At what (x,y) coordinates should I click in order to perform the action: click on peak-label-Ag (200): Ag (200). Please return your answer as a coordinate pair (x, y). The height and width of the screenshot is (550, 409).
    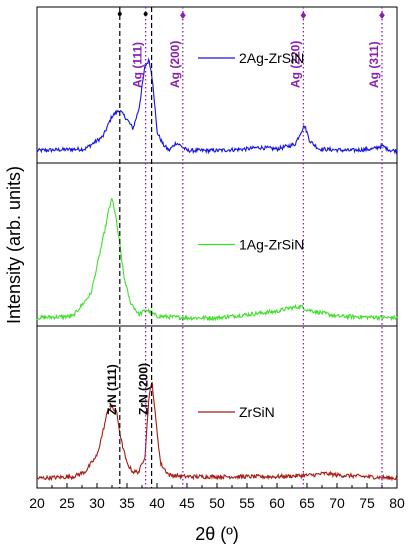
    Looking at the image, I should click on (175, 64).